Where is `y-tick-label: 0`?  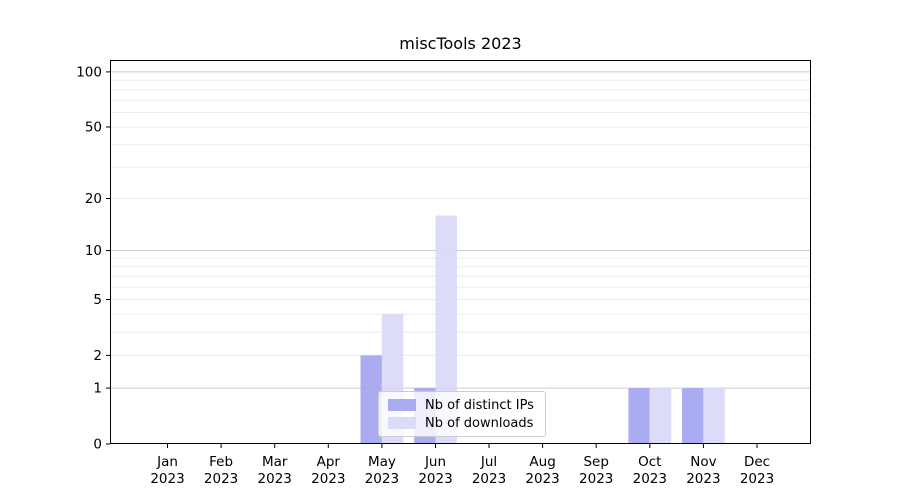 y-tick-label: 0 is located at coordinates (97, 445).